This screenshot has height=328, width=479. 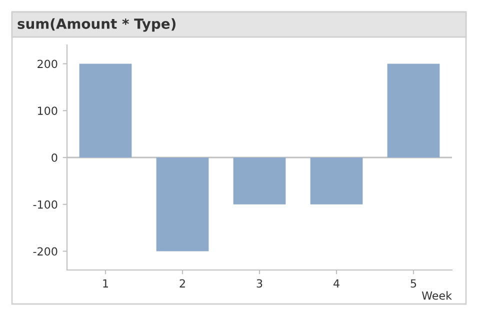 What do you see at coordinates (55, 157) in the screenshot?
I see `y-tick-label: 0` at bounding box center [55, 157].